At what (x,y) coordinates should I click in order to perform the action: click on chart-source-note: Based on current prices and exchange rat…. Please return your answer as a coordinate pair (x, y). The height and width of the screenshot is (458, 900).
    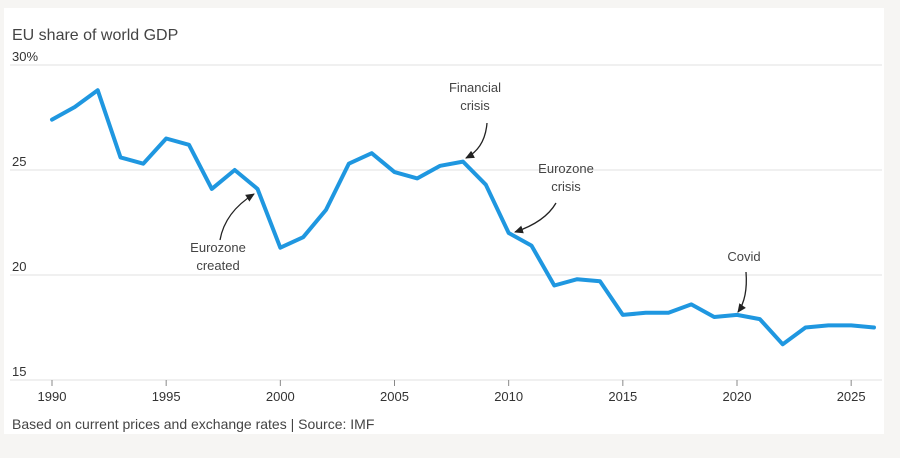
    Looking at the image, I should click on (193, 424).